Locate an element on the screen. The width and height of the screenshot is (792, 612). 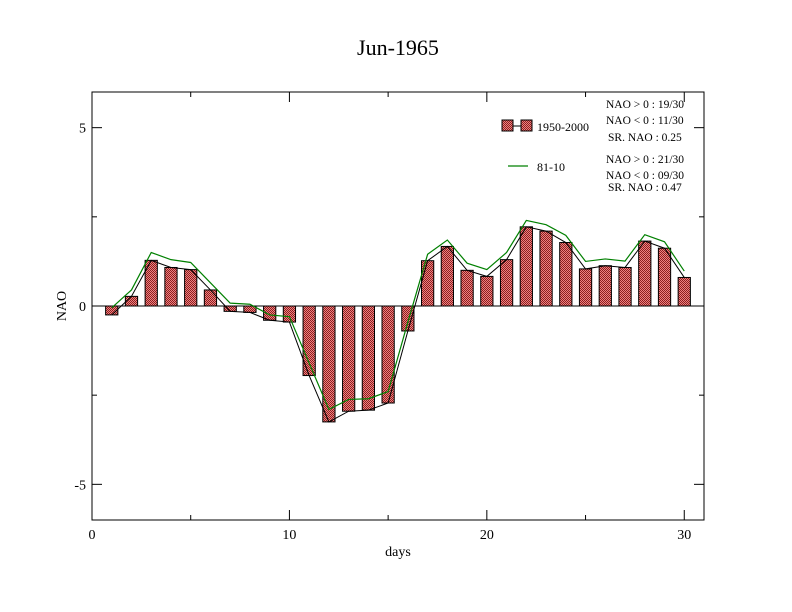
x-tick-label: 30 is located at coordinates (684, 535).